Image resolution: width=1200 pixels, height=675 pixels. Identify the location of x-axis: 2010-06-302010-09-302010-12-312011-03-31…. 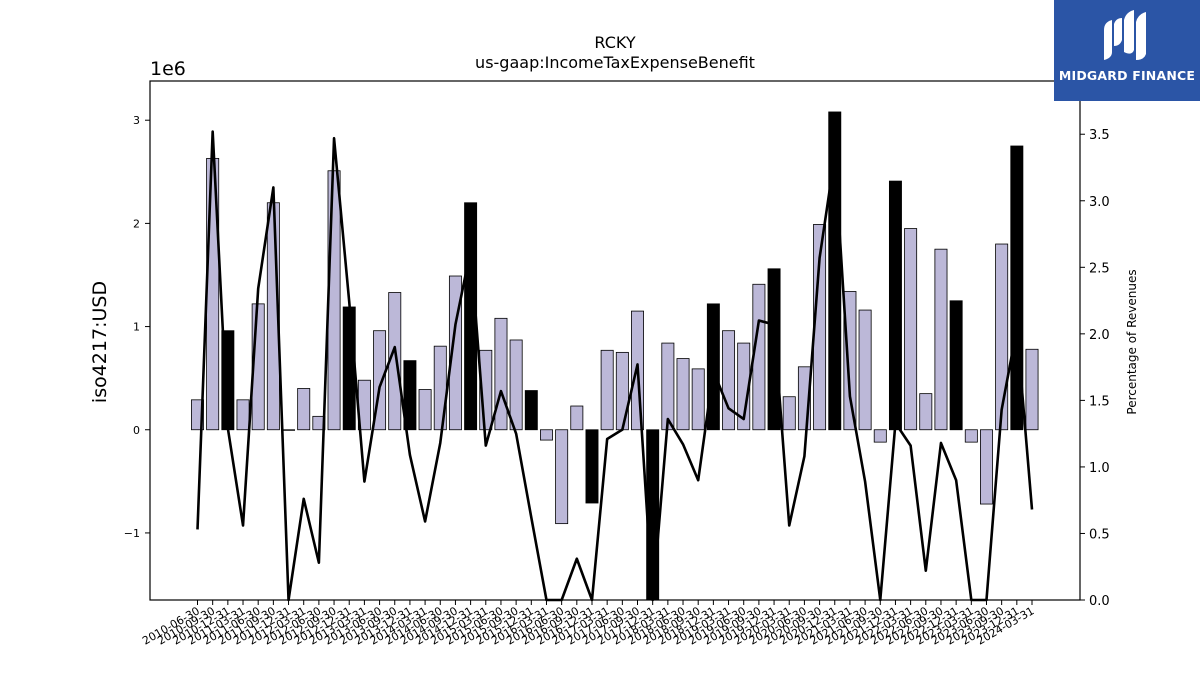
(588, 624).